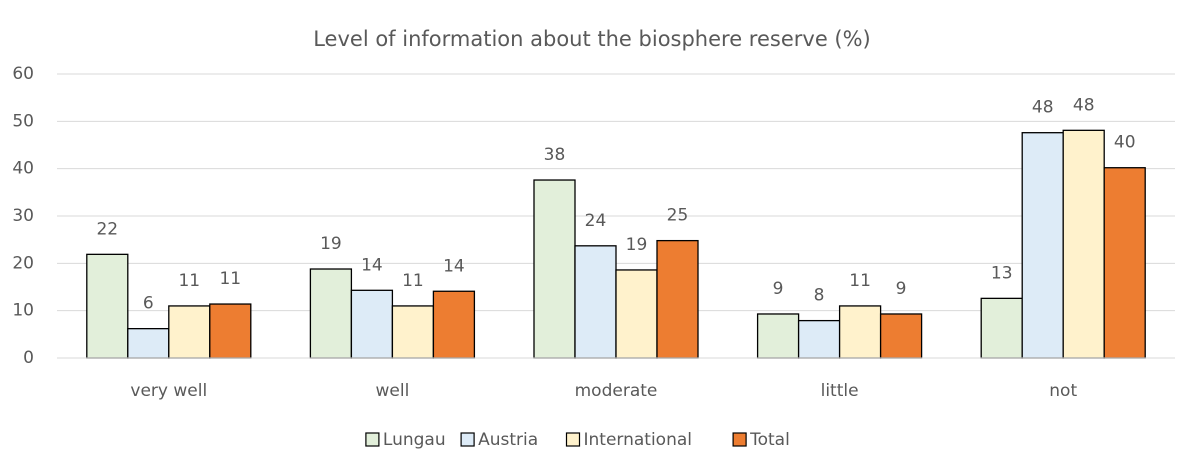 The image size is (1184, 455). I want to click on x-tick-label: moderate, so click(616, 391).